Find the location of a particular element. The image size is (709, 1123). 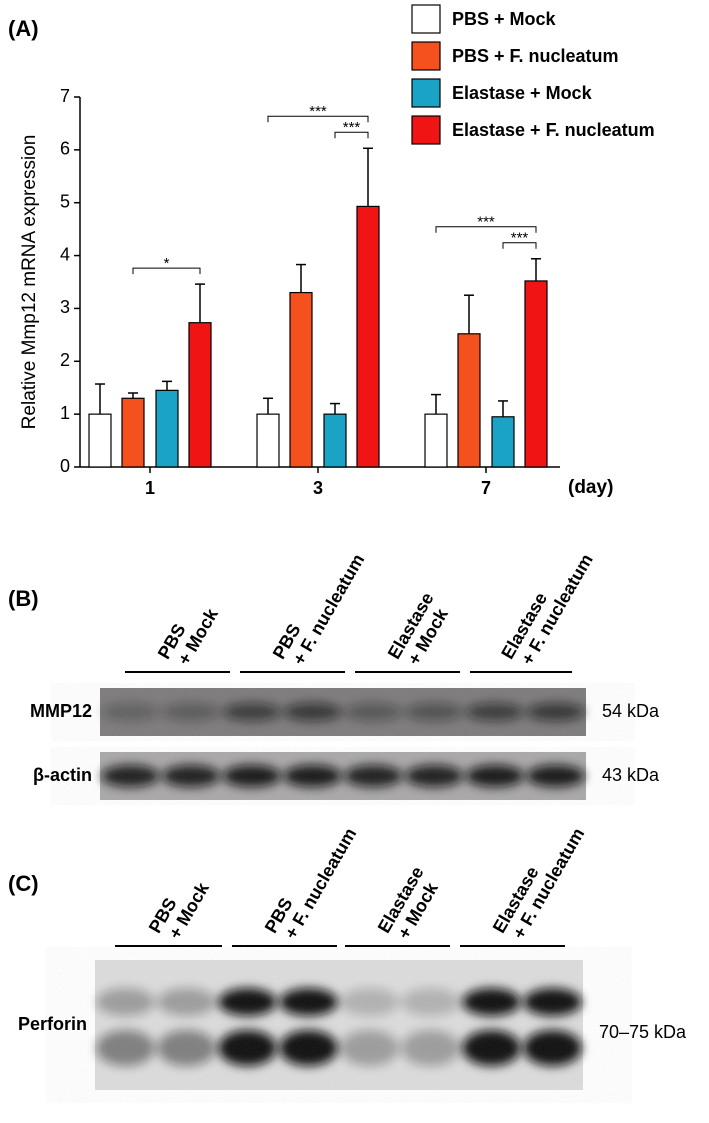

y-tick-label: 7 is located at coordinates (65, 96).